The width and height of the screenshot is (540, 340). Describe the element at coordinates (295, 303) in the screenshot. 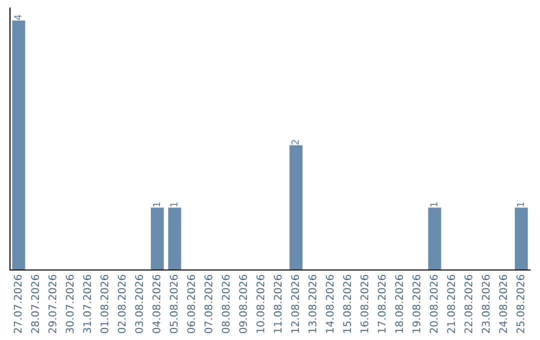

I see `x-tick-label: 12.08.2026` at that location.